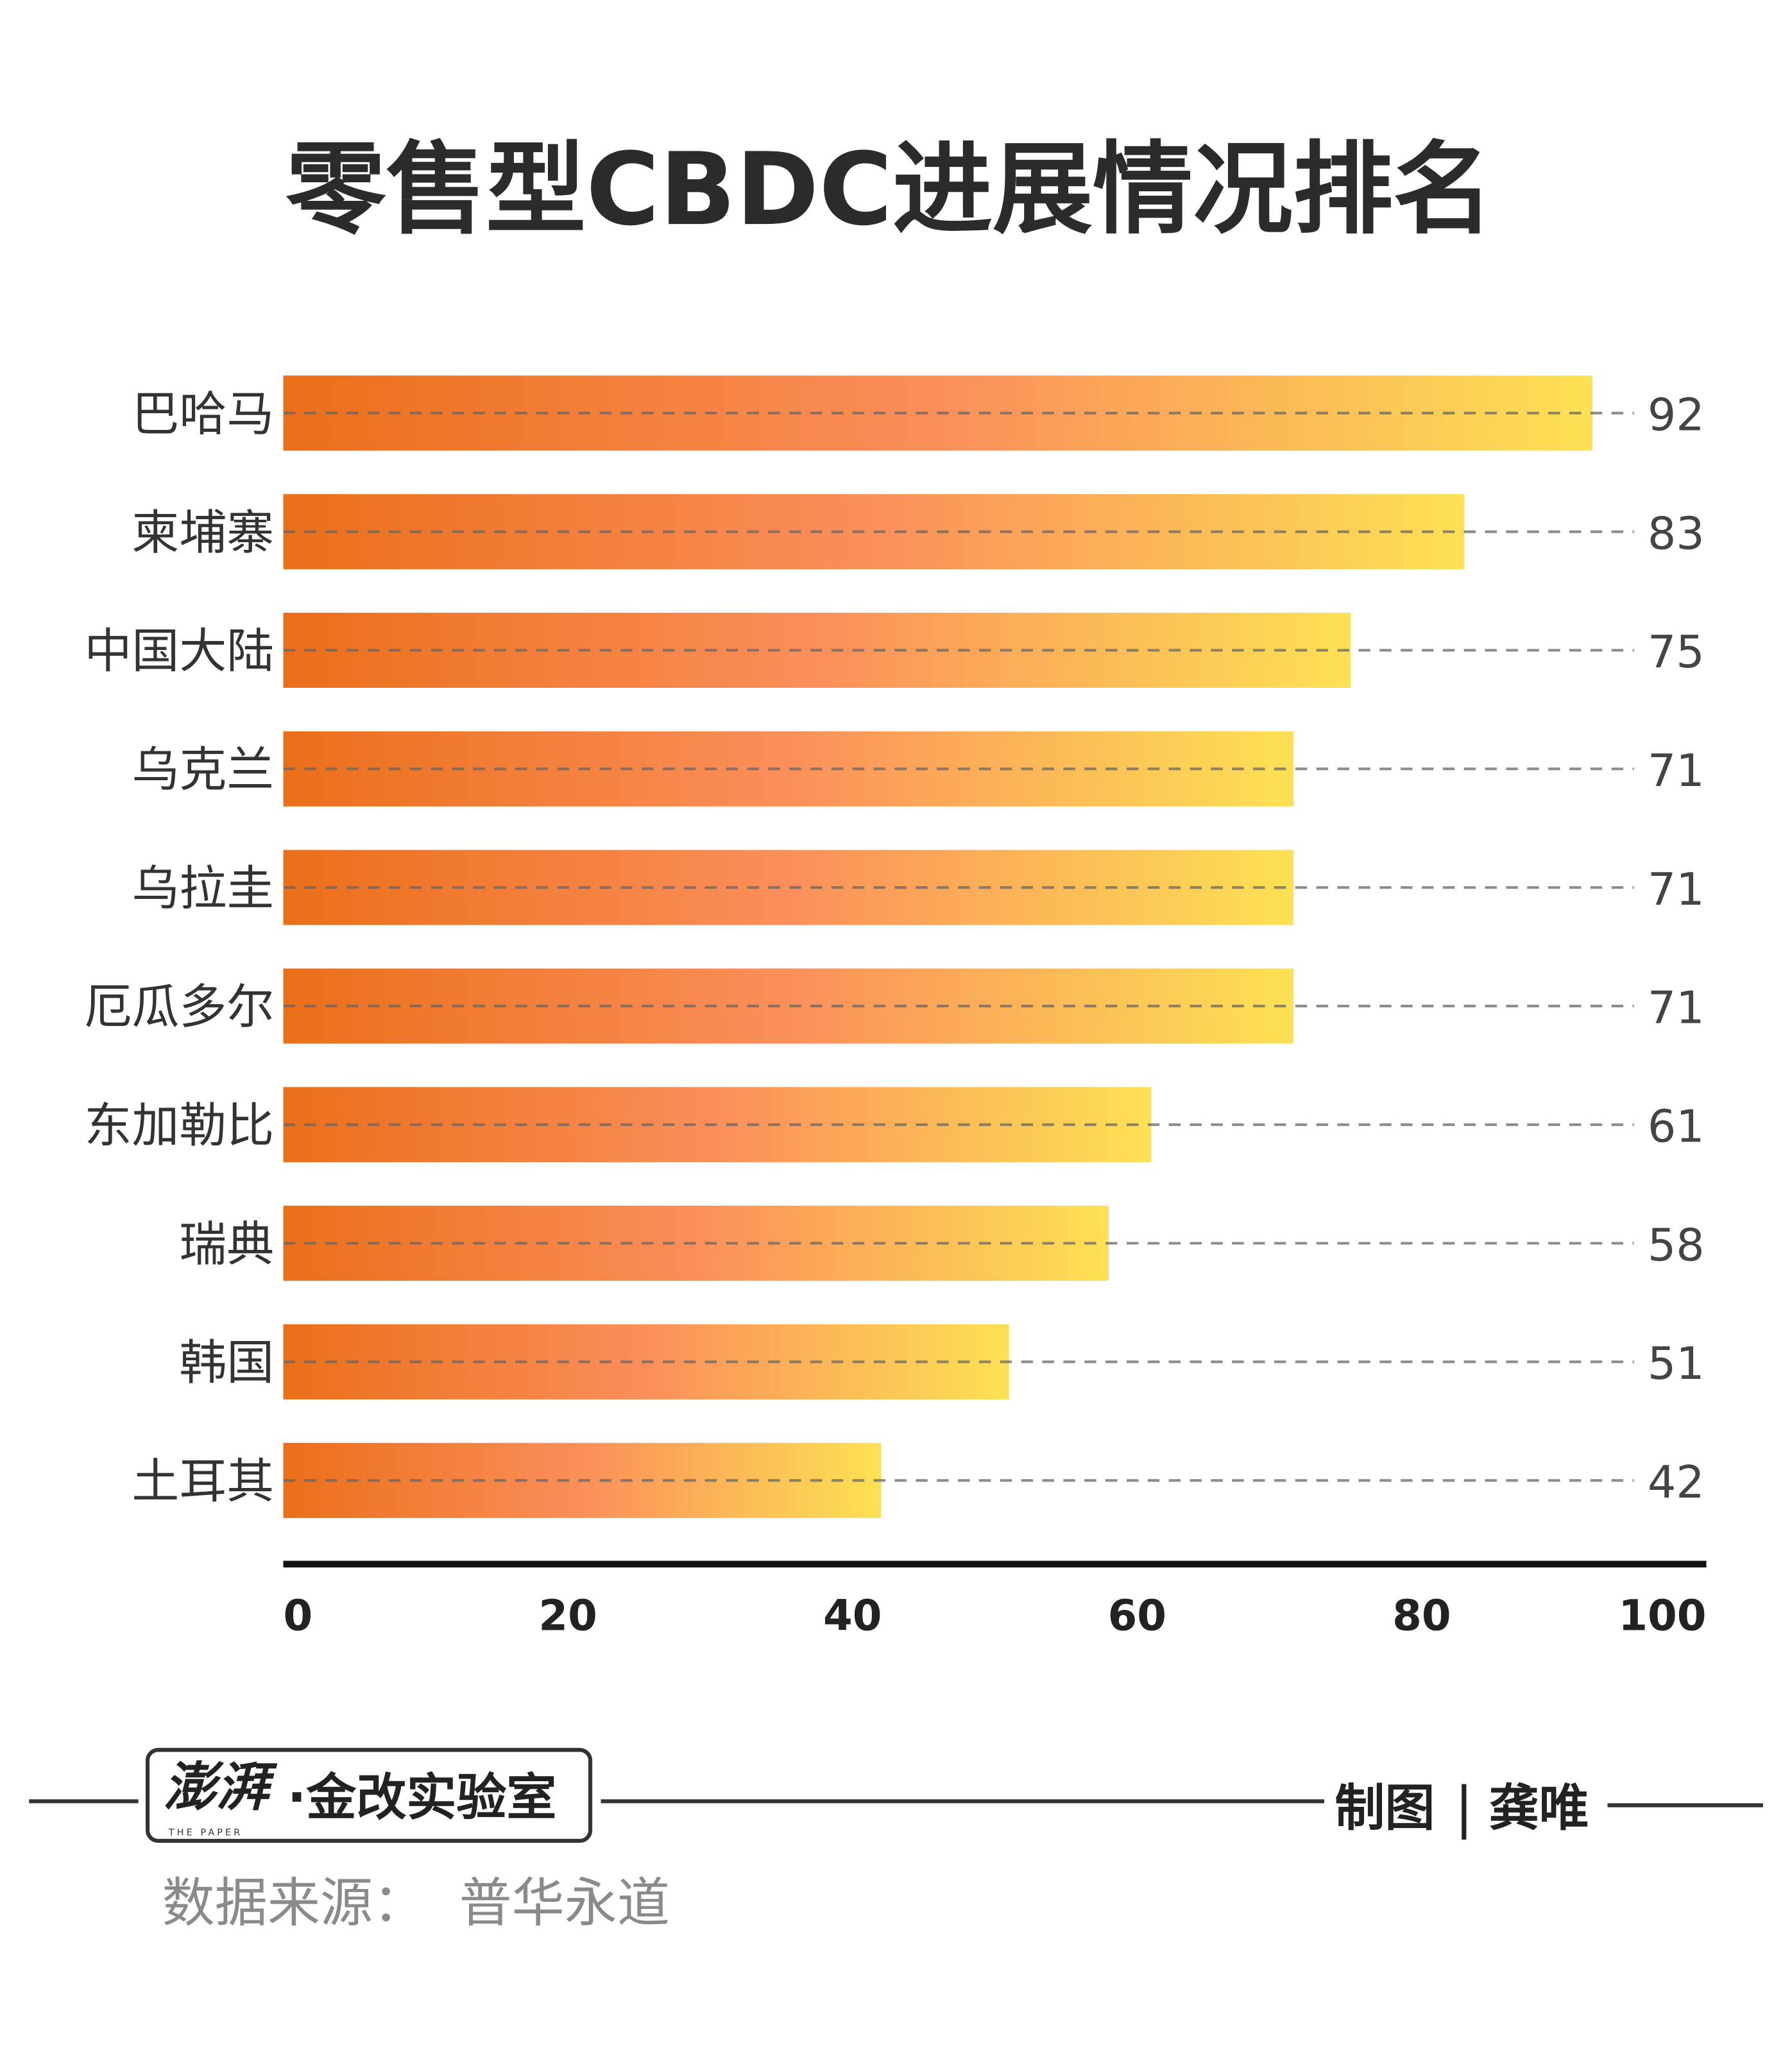 Image resolution: width=1792 pixels, height=2068 pixels. Describe the element at coordinates (226, 1362) in the screenshot. I see `category-label: 韩国` at that location.